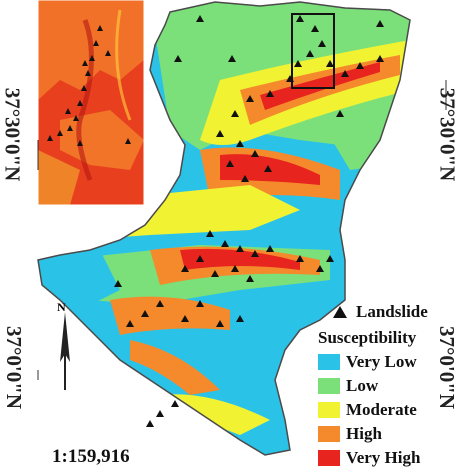 This screenshot has height=474, width=474. I want to click on scale-ratio: 1:159,916, so click(91, 456).